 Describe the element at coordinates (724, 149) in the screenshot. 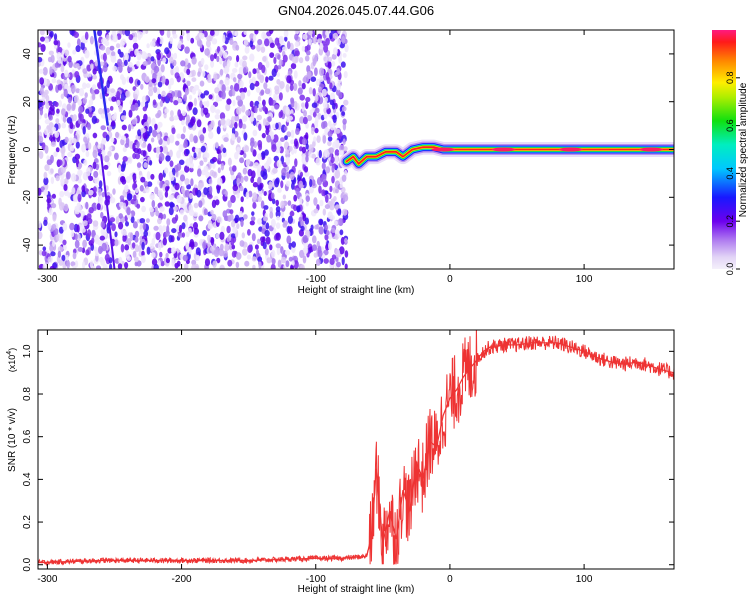

I see `colorbar-gradient` at that location.